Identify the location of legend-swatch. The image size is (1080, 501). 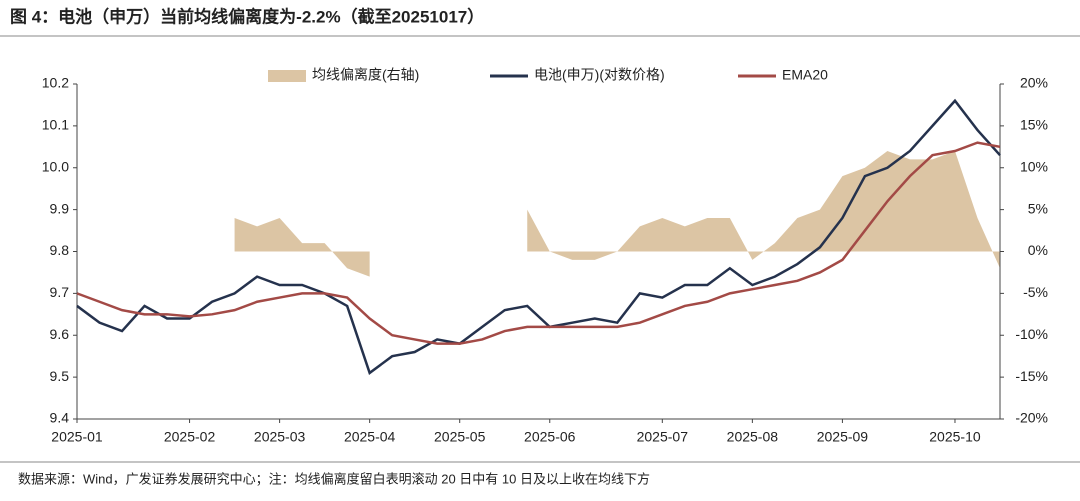
(287, 76).